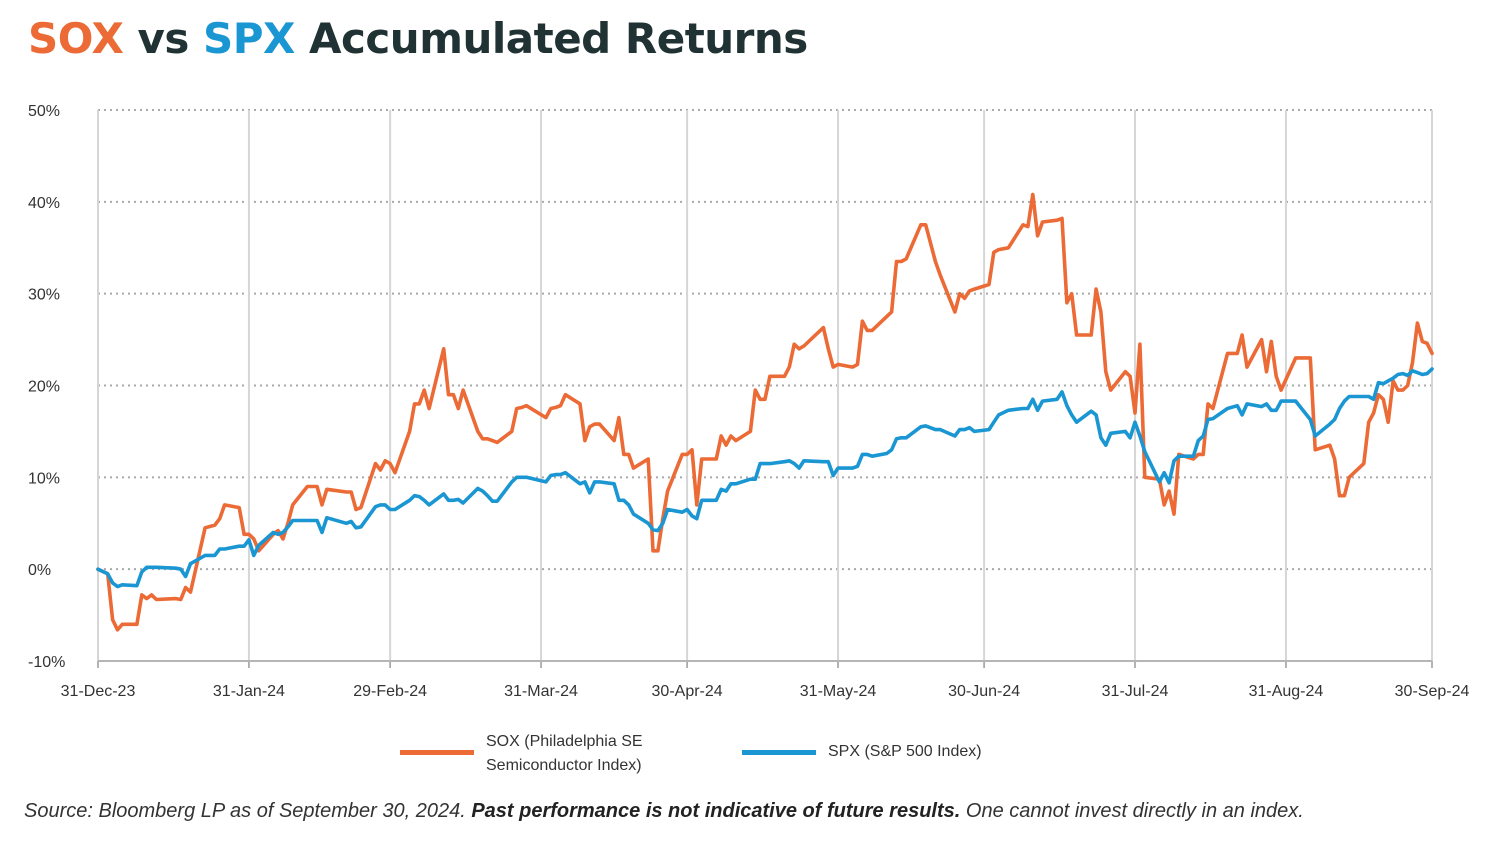 The image size is (1507, 841). I want to click on y-tick-label: -10%, so click(46, 662).